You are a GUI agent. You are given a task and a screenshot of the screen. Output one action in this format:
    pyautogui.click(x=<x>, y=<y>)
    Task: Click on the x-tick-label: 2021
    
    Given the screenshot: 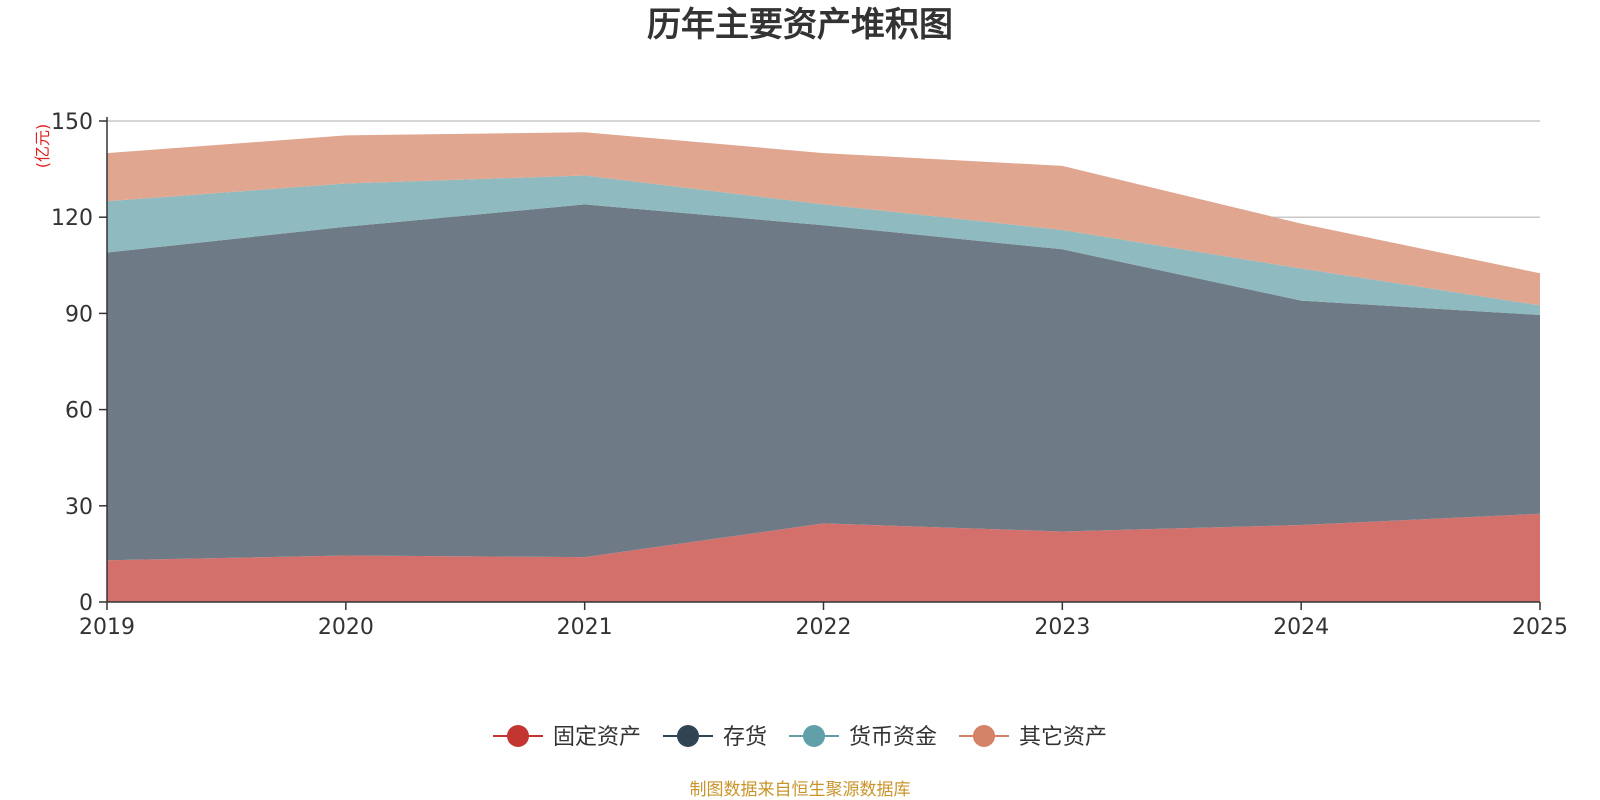 What is the action you would take?
    pyautogui.click(x=585, y=627)
    